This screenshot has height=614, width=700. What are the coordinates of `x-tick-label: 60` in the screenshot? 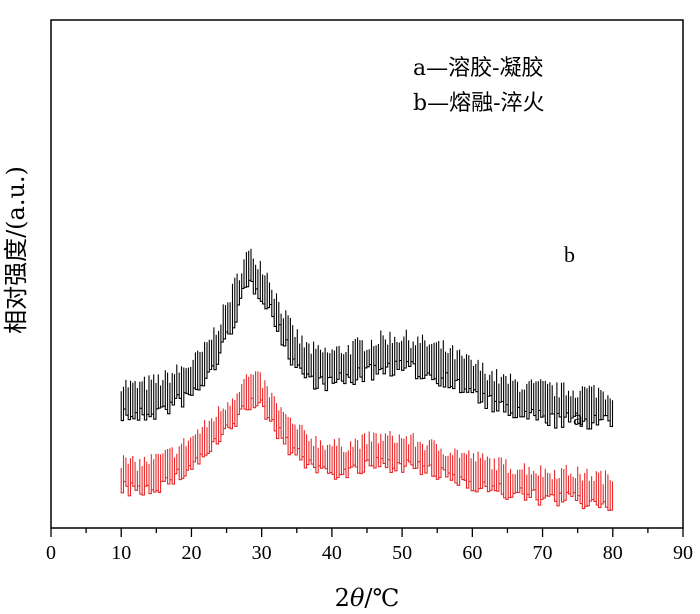 It's located at (472, 553).